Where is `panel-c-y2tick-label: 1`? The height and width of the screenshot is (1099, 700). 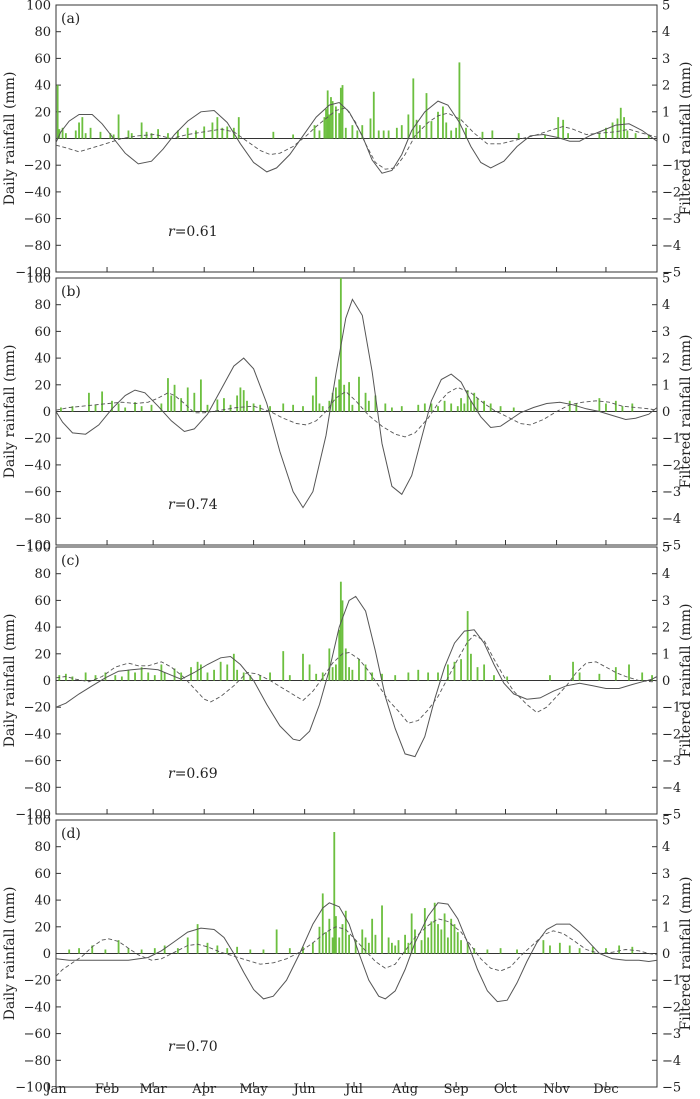
panel-c-y2tick-label: 1 is located at coordinates (666, 654).